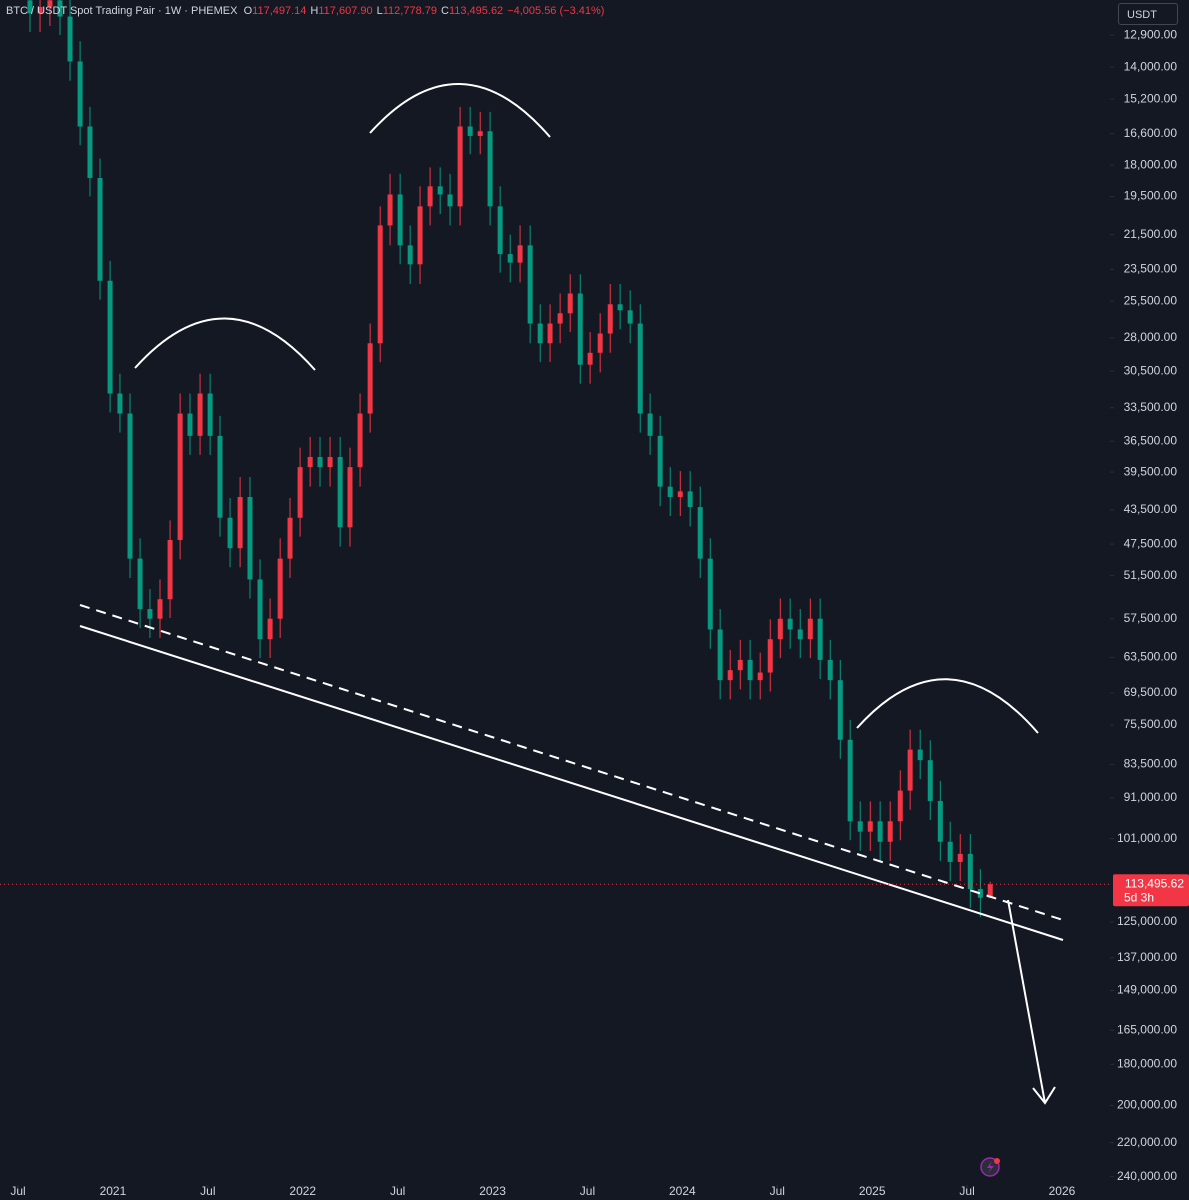 The width and height of the screenshot is (1189, 1200). What do you see at coordinates (1151, 234) in the screenshot?
I see `y-tick-label: 21,500.00` at bounding box center [1151, 234].